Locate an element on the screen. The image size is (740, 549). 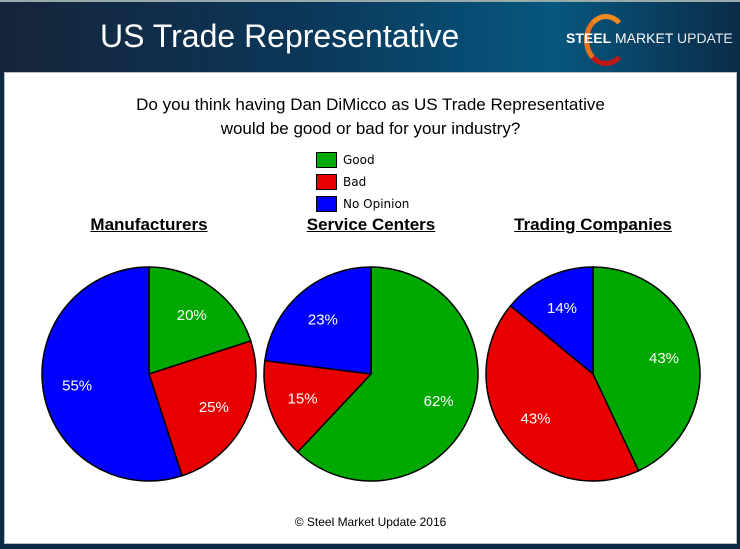
legend-item-bad: Bad is located at coordinates (362, 182).